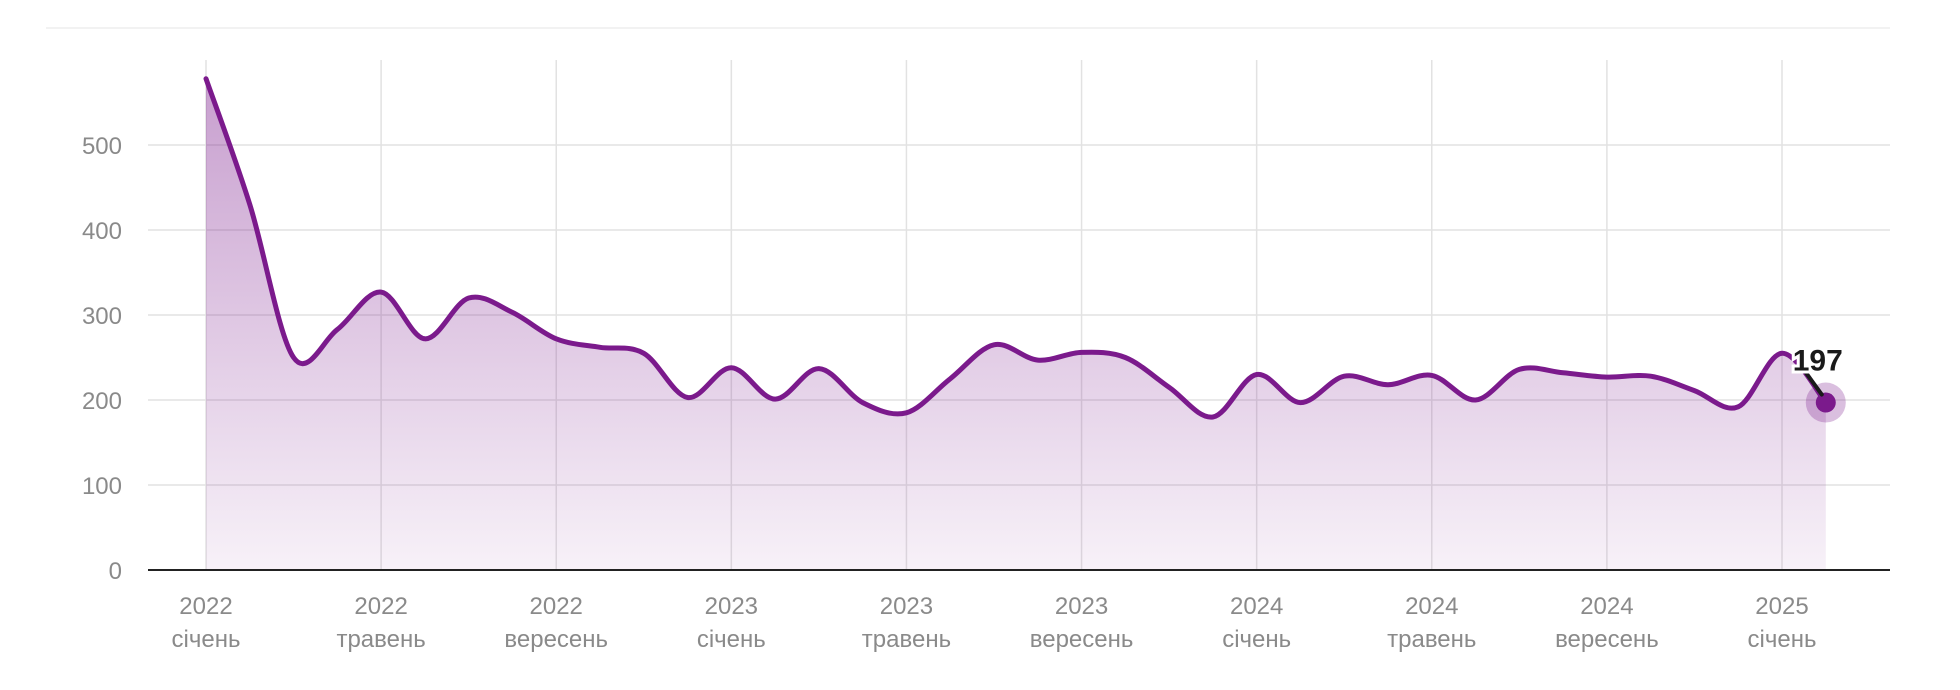 Image resolution: width=1960 pixels, height=690 pixels. Describe the element at coordinates (731, 623) in the screenshot. I see `x-tick: 2023 січень` at that location.